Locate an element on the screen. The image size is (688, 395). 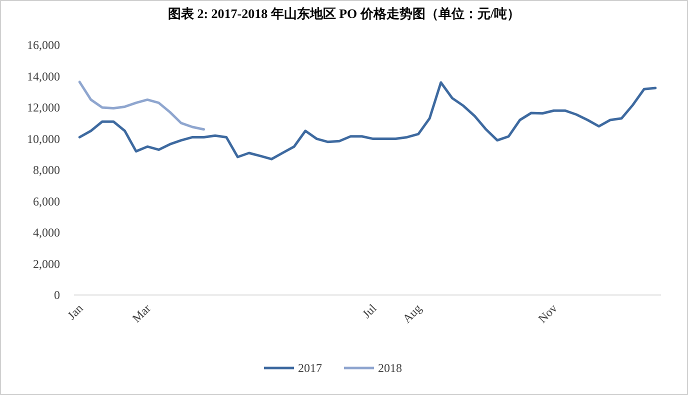
y-tick-label: 12,000 is located at coordinates (43, 107).